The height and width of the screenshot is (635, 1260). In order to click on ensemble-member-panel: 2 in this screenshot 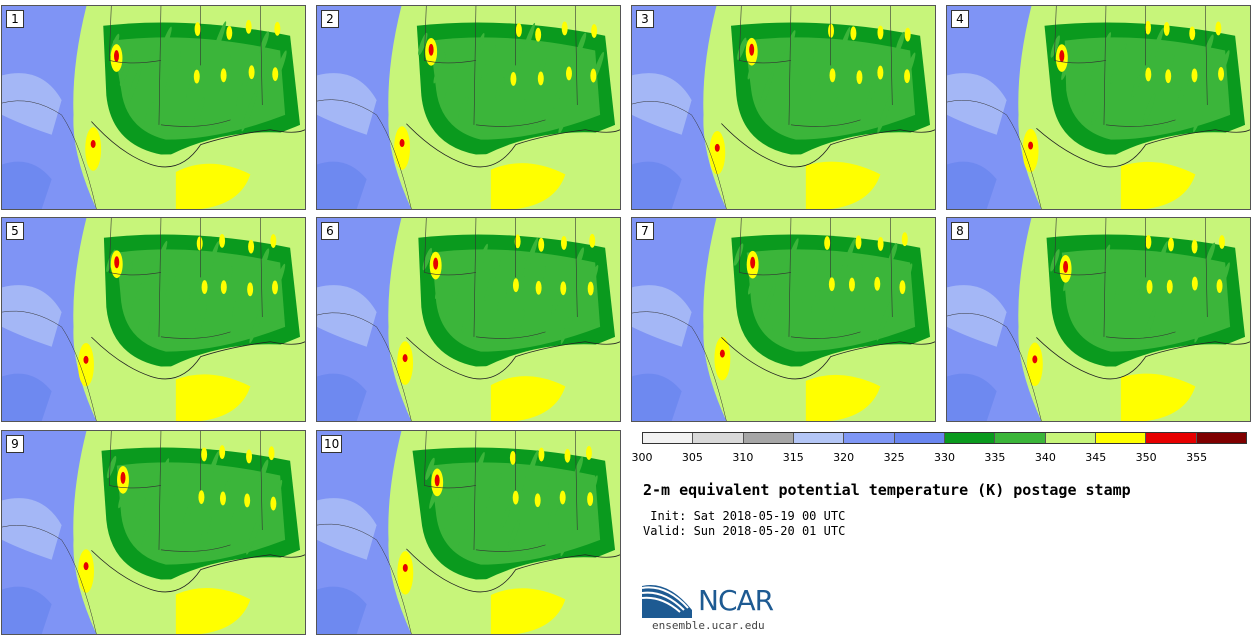, I will do `click(468, 107)`.